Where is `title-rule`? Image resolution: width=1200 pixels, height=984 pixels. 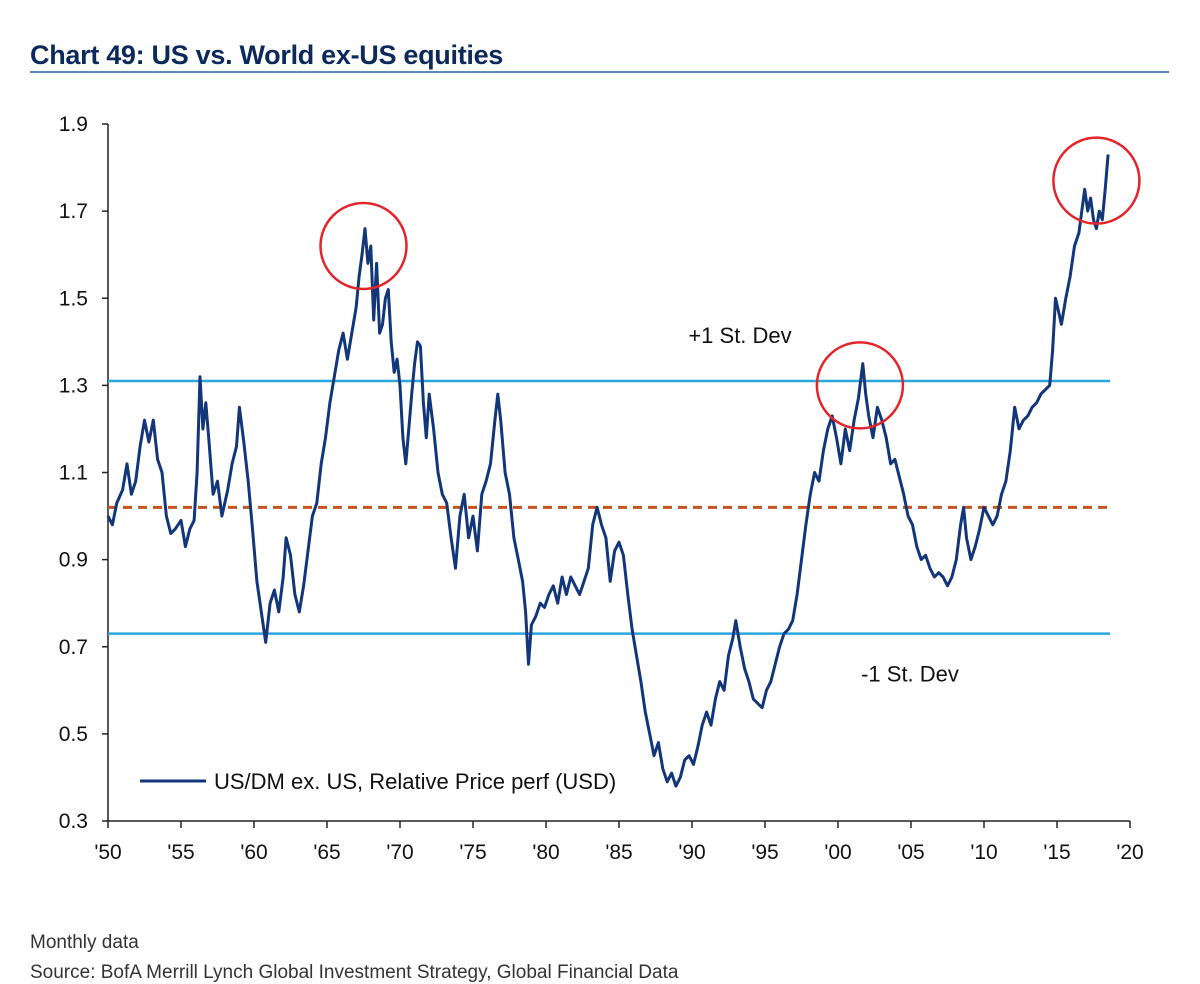
title-rule is located at coordinates (599, 72).